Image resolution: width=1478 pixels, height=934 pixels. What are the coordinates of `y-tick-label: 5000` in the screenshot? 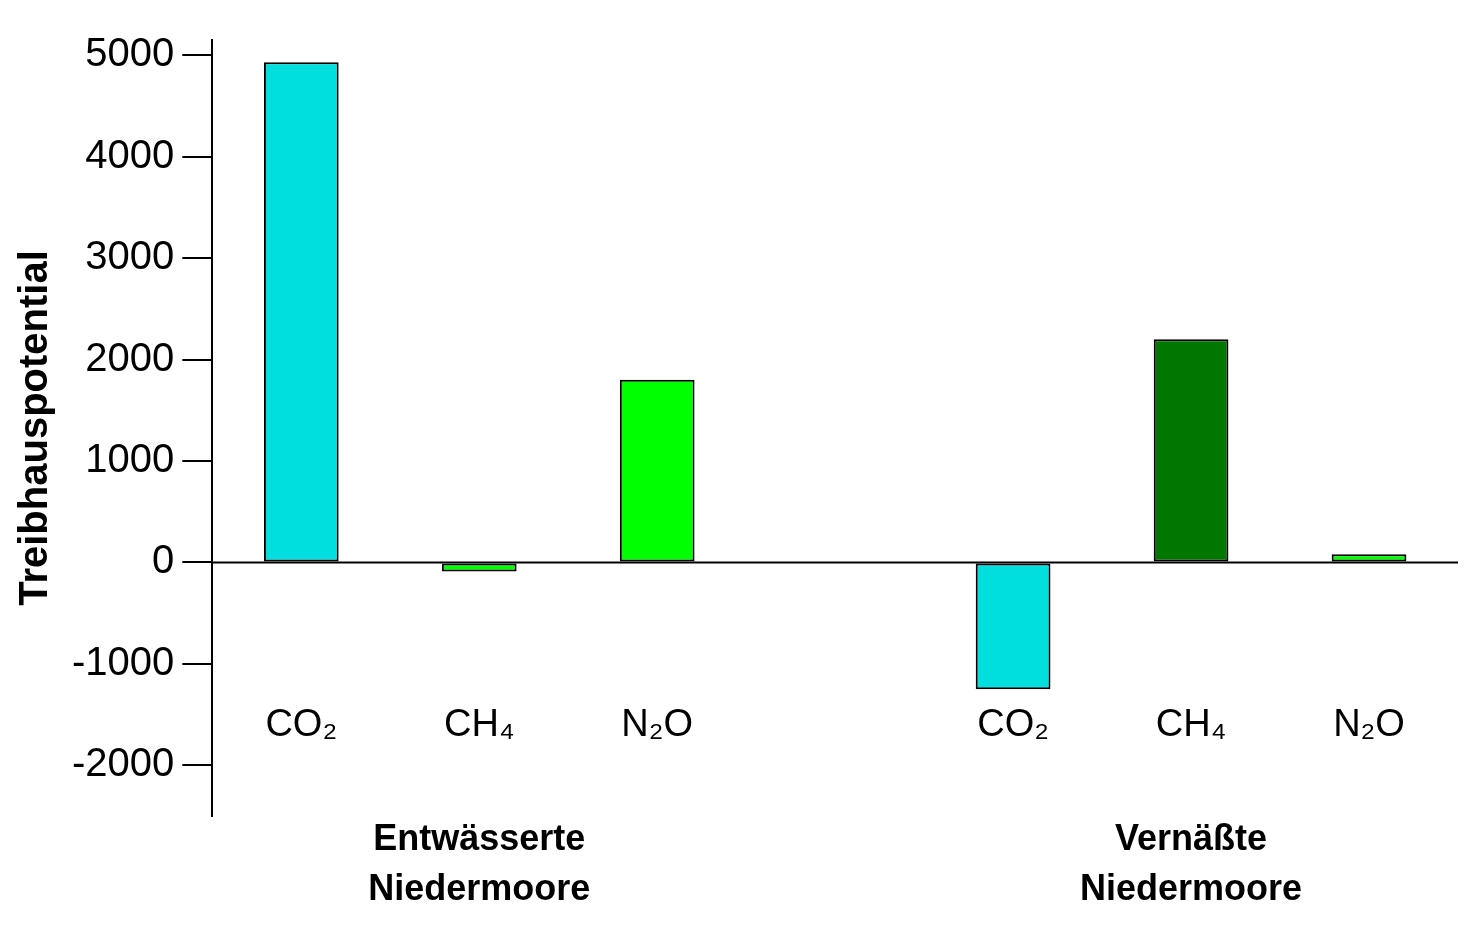 It's located at (130, 52).